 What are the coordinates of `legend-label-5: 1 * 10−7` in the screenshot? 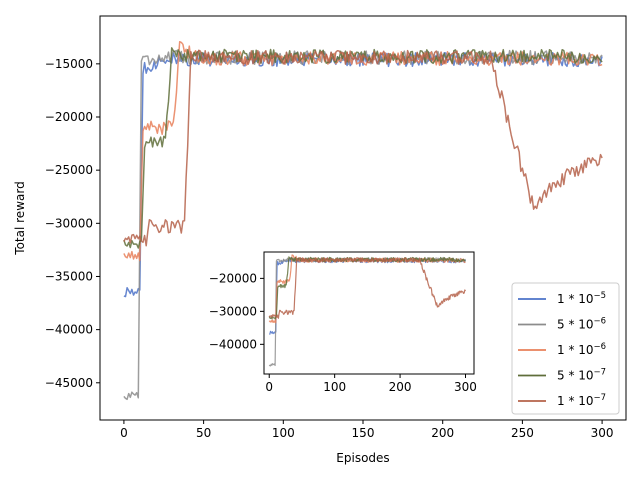 It's located at (581, 400).